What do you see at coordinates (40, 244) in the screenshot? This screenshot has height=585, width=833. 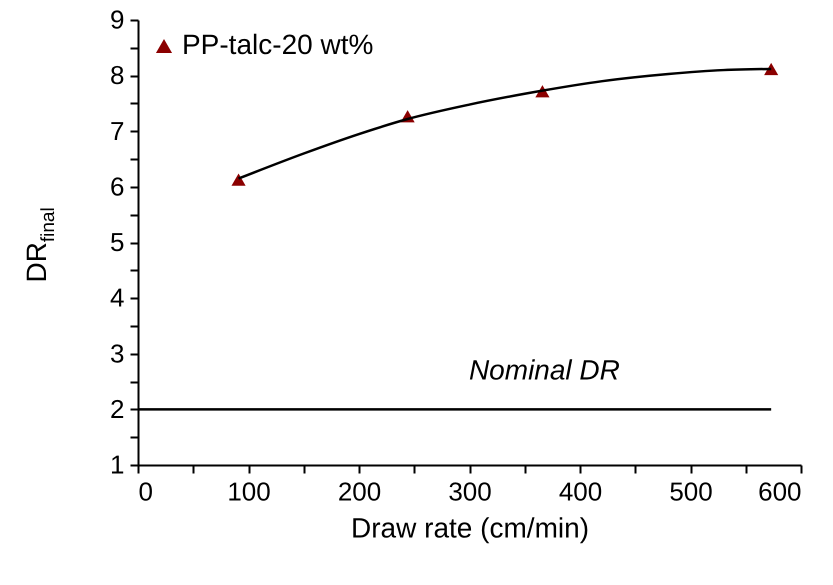 I see `y-axis-title: DRfinal` at bounding box center [40, 244].